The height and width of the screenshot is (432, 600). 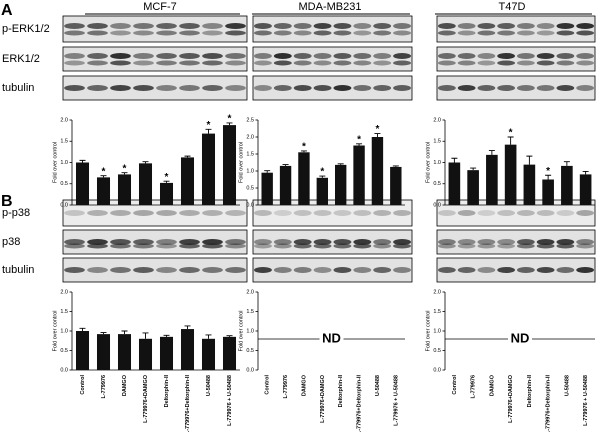 I want to click on cell-line: MCF-7, so click(x=160, y=7).